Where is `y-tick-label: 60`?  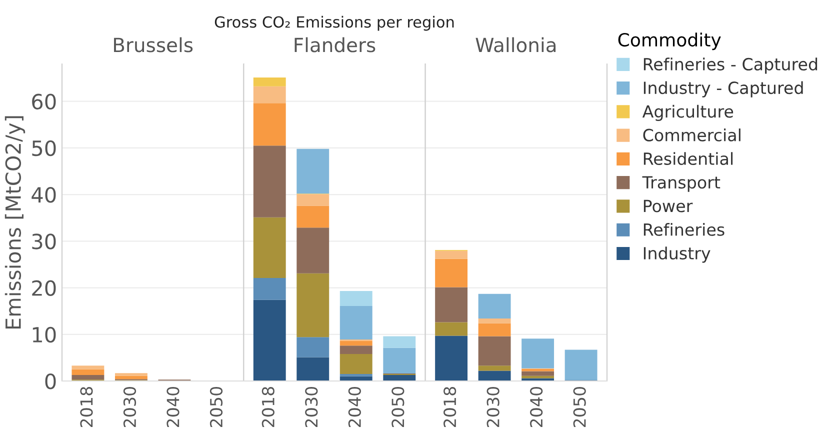 y-tick-label: 60 is located at coordinates (44, 102).